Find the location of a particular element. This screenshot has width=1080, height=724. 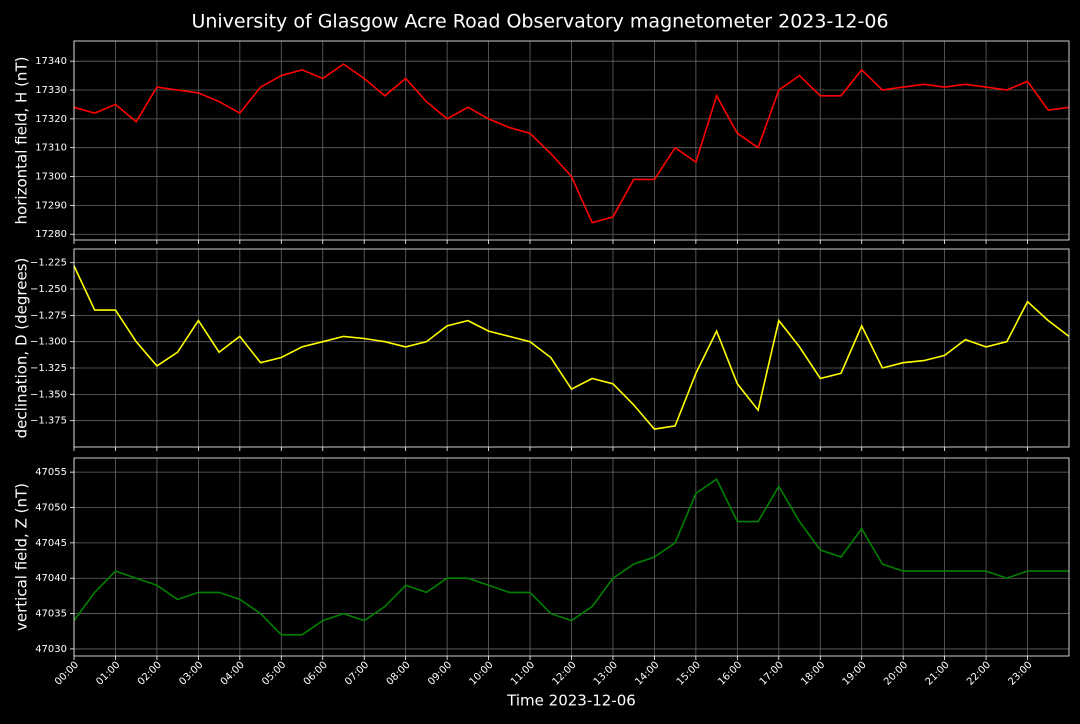

y-axis-label: horizontal field, H (nT) is located at coordinates (22, 141).